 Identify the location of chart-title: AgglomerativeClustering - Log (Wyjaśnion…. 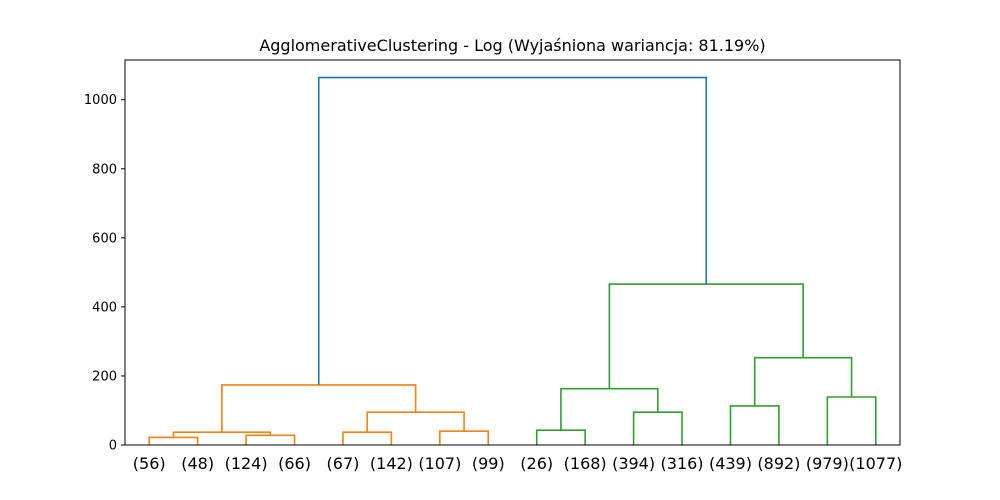
(512, 45).